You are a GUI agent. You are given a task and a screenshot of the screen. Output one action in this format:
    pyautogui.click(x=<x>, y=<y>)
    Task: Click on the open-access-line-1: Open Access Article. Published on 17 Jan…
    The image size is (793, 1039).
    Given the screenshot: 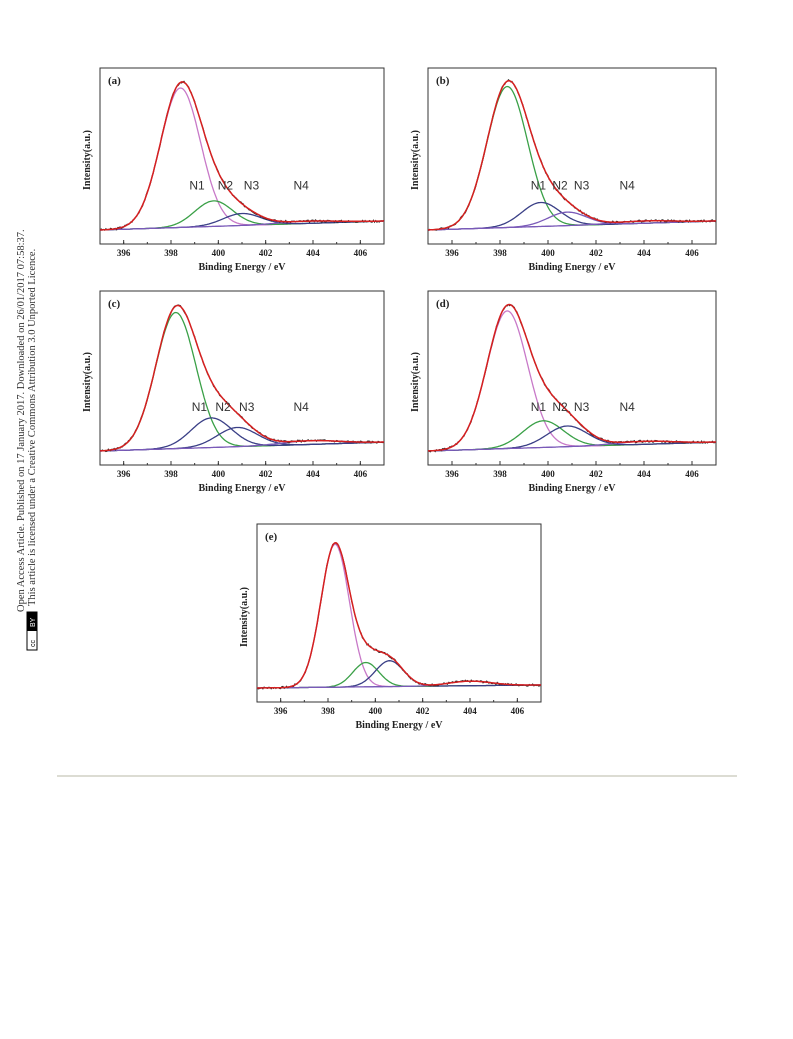 What is the action you would take?
    pyautogui.click(x=21, y=420)
    